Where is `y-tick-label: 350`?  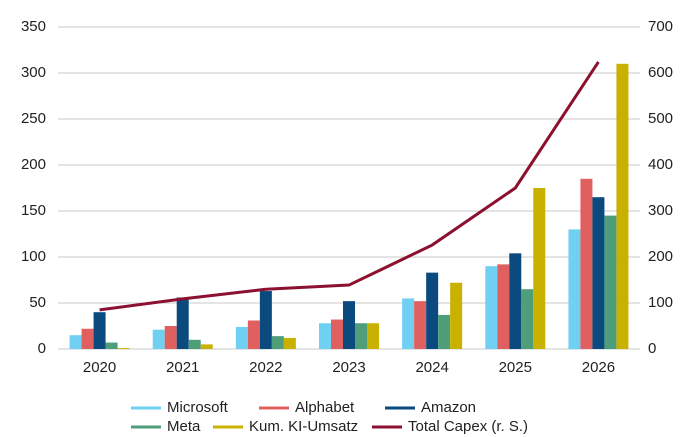 y-tick-label: 350 is located at coordinates (33, 26).